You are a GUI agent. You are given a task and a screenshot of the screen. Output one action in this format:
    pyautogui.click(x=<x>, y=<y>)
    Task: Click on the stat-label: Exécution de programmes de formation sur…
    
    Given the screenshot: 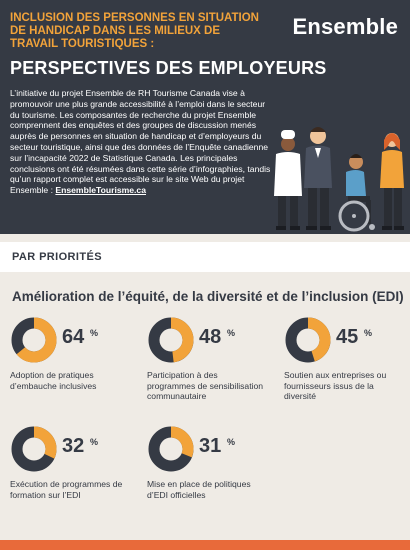 What is the action you would take?
    pyautogui.click(x=66, y=489)
    